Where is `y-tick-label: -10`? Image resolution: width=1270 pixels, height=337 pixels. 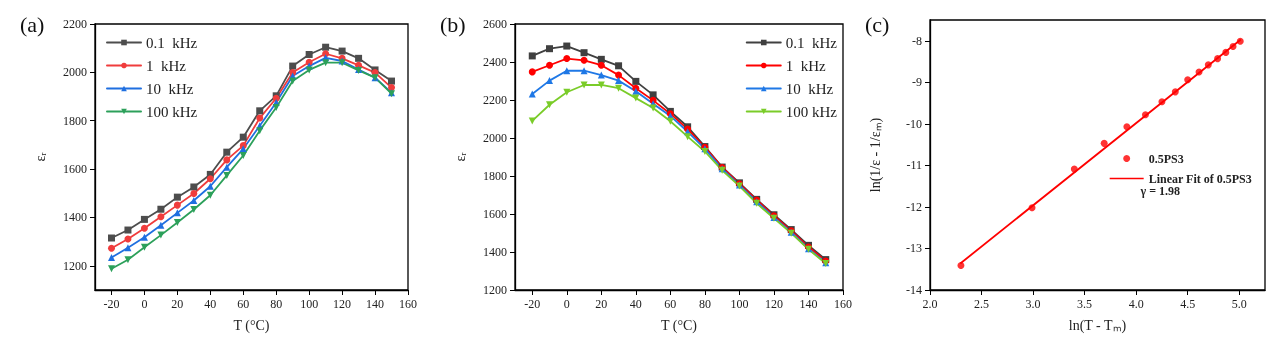
y-tick-label: -10 is located at coordinates (914, 123).